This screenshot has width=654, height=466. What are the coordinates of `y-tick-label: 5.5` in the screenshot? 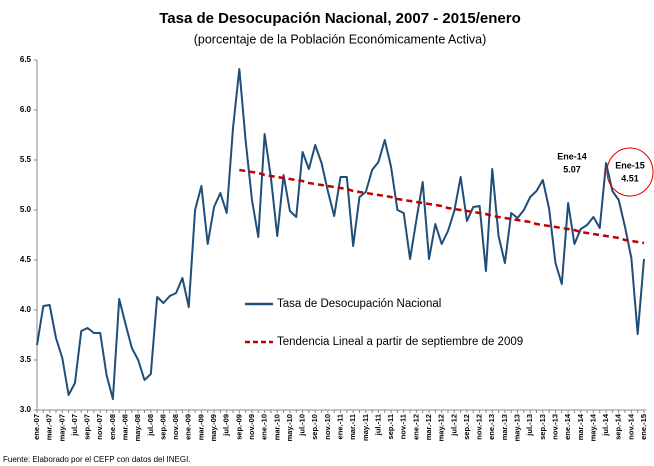 It's located at (26, 159).